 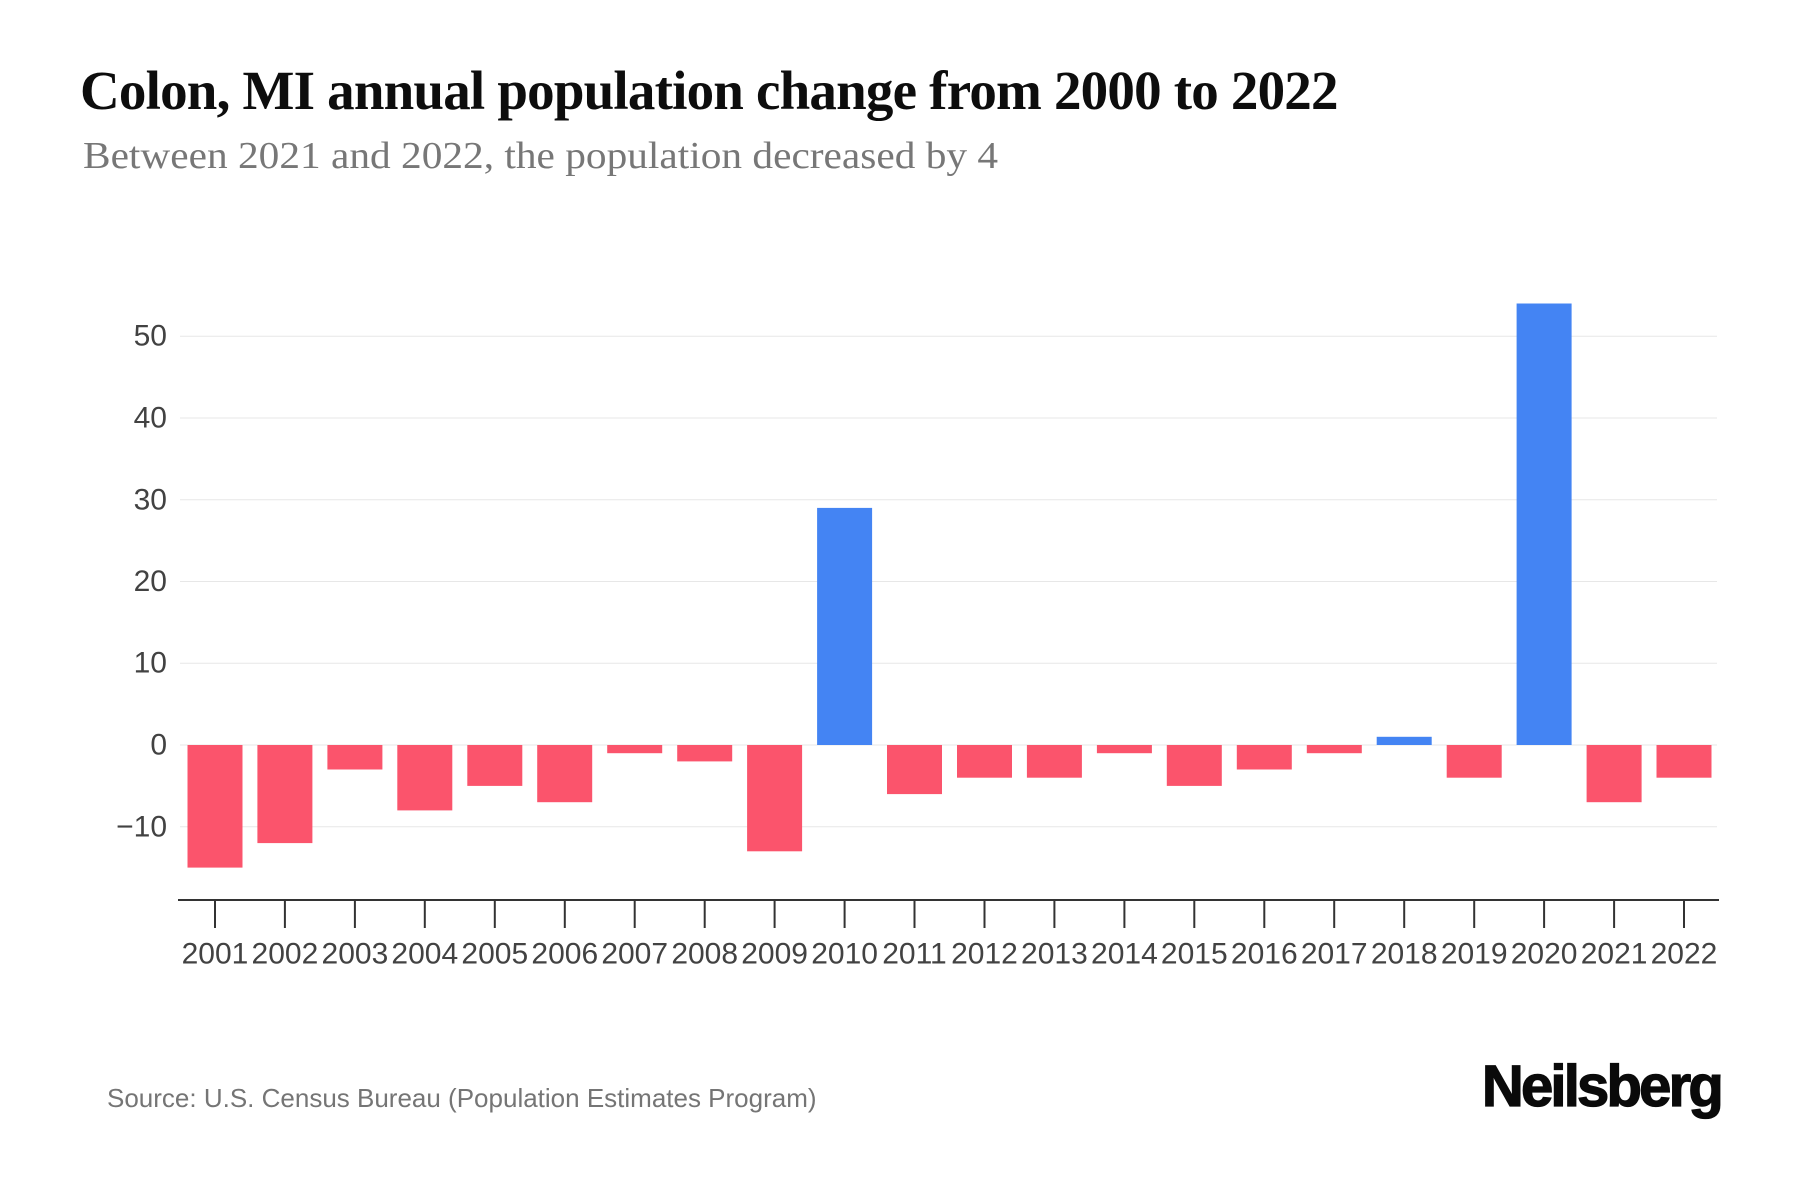 I want to click on svg-text: 2001, so click(x=215, y=954).